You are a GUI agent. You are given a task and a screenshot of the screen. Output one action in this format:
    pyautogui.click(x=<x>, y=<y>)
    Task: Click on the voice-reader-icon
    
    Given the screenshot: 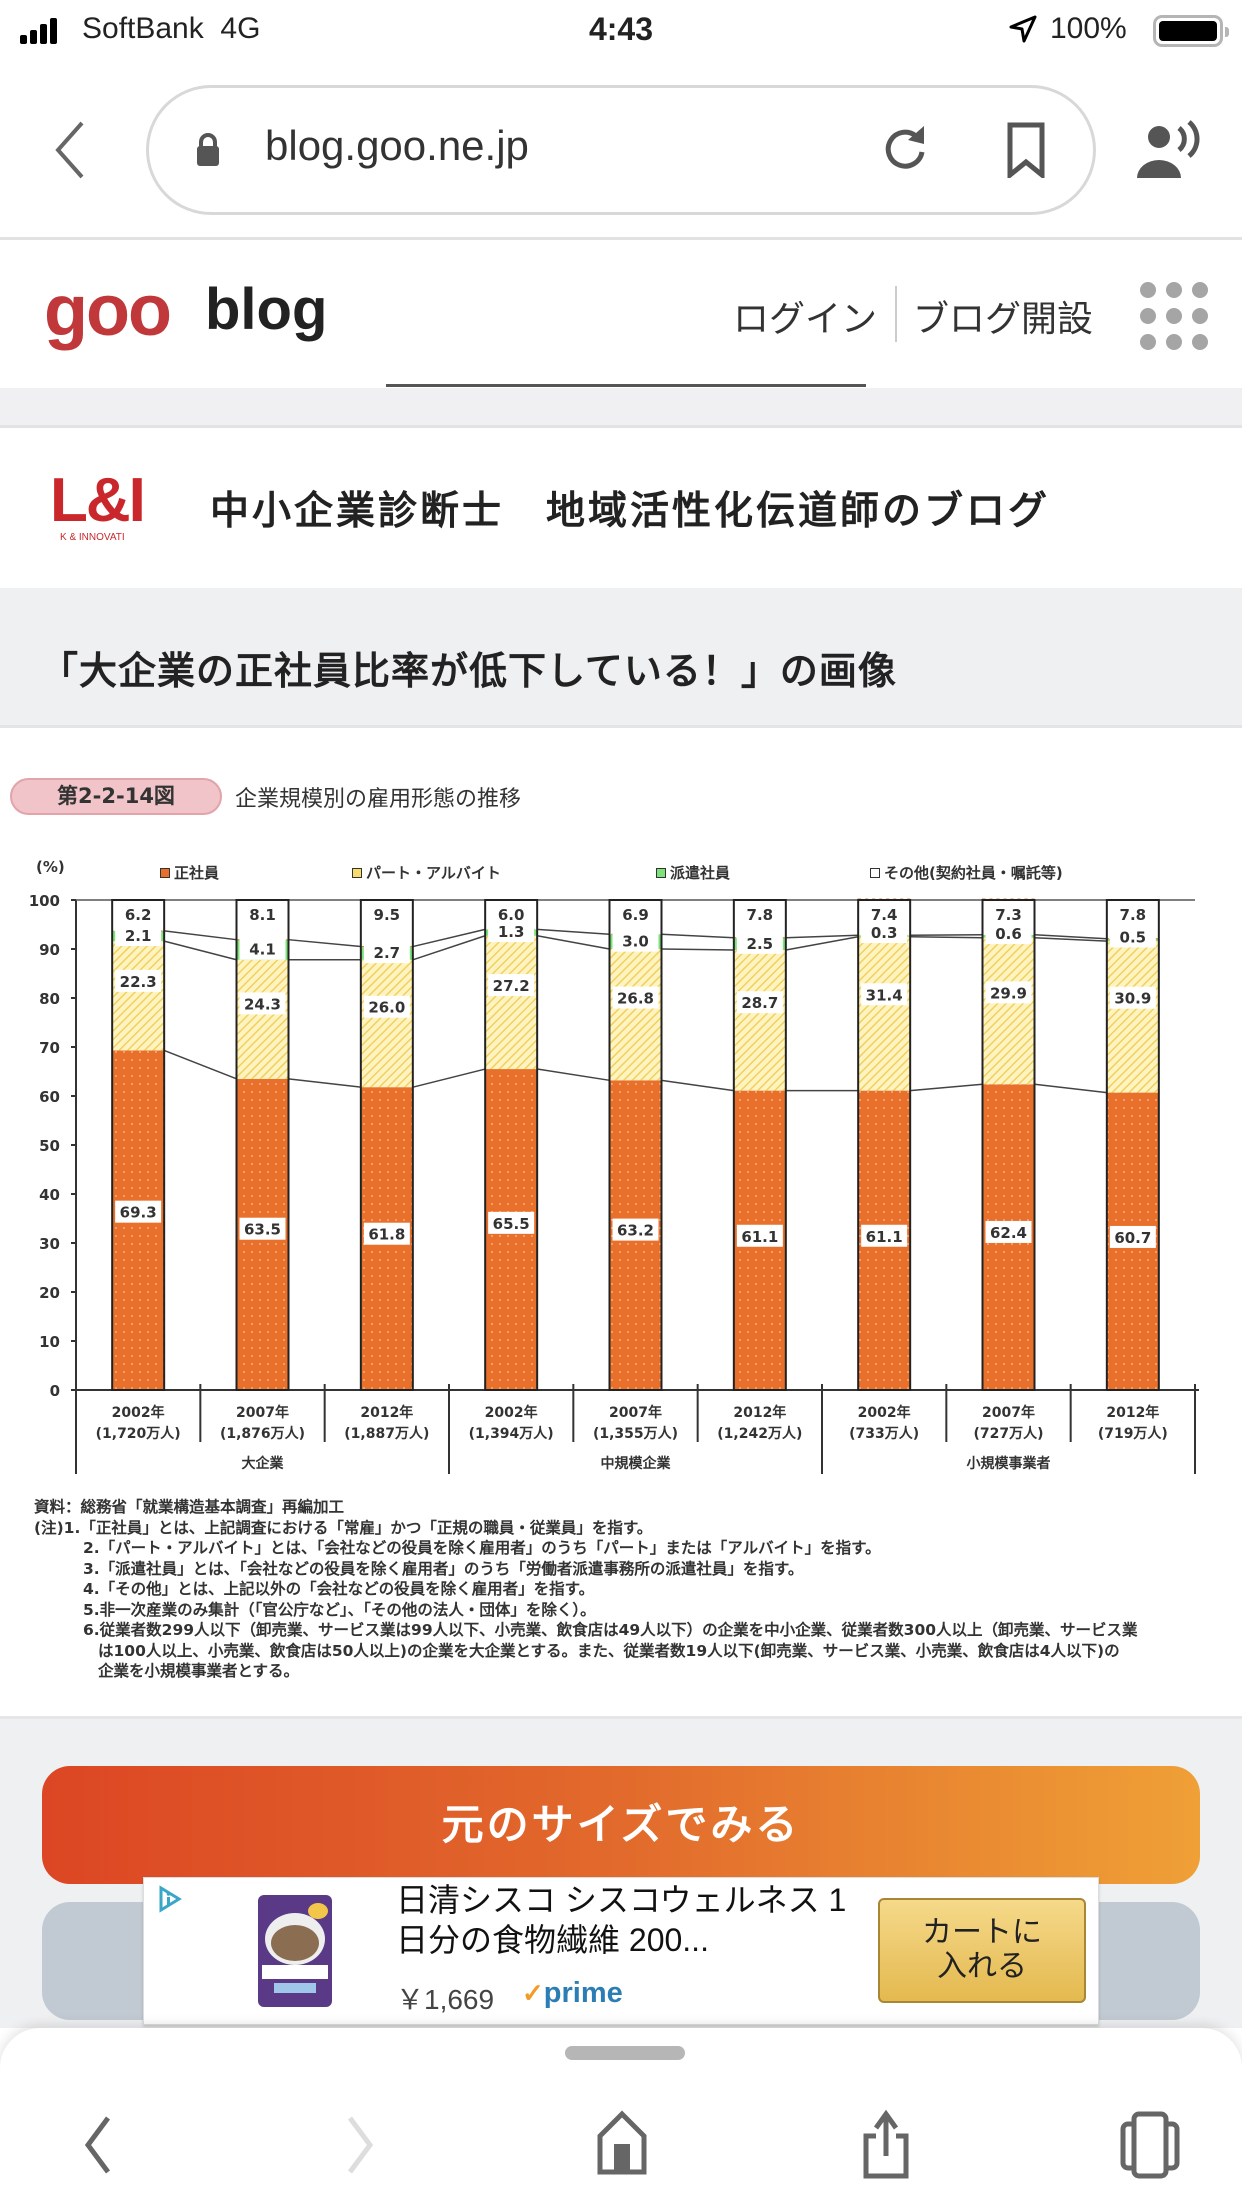 What is the action you would take?
    pyautogui.click(x=1170, y=150)
    